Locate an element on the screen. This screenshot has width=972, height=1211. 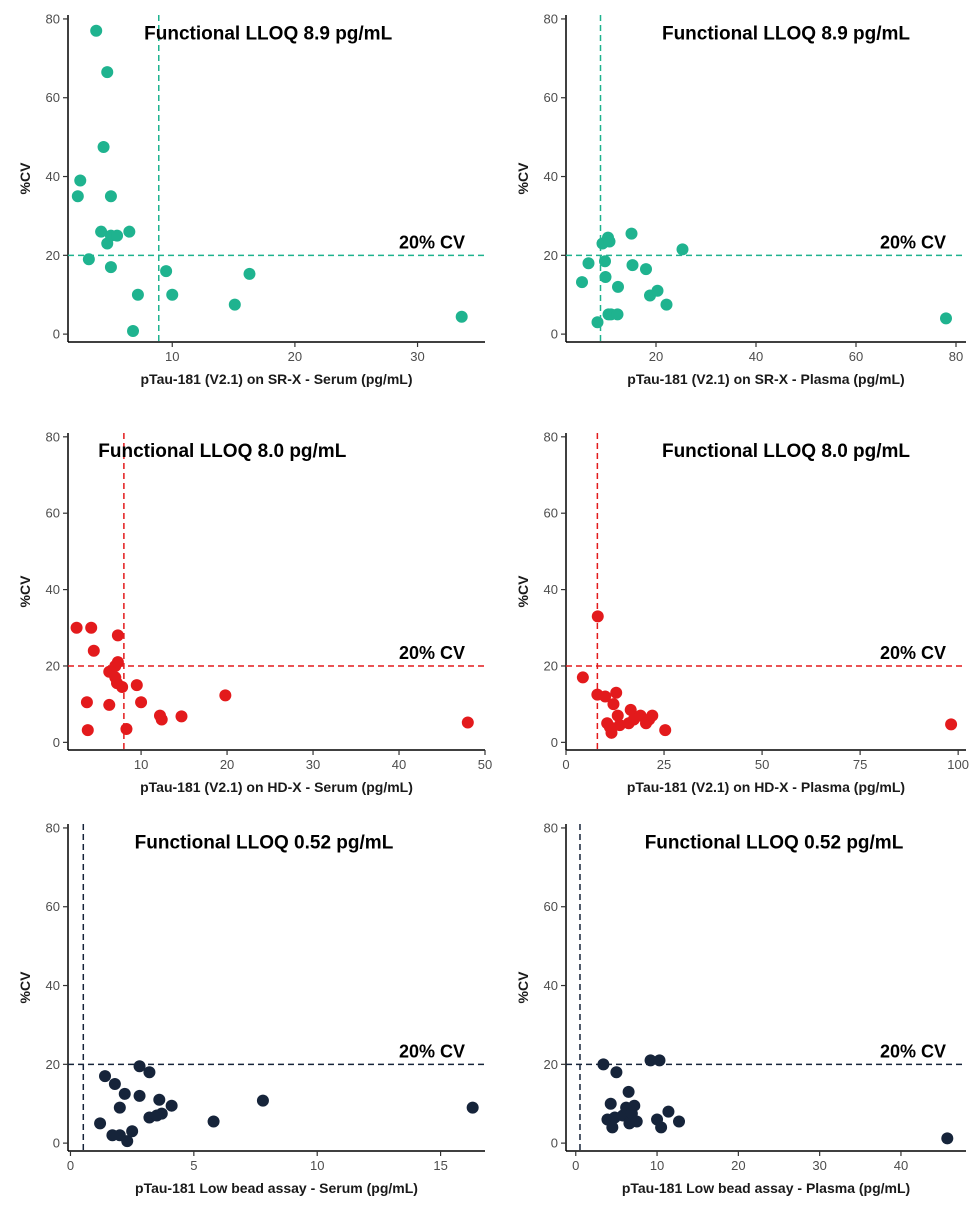
lloq-annotation: Functional LLOQ 8.0 pg/mL is located at coordinates (222, 451).